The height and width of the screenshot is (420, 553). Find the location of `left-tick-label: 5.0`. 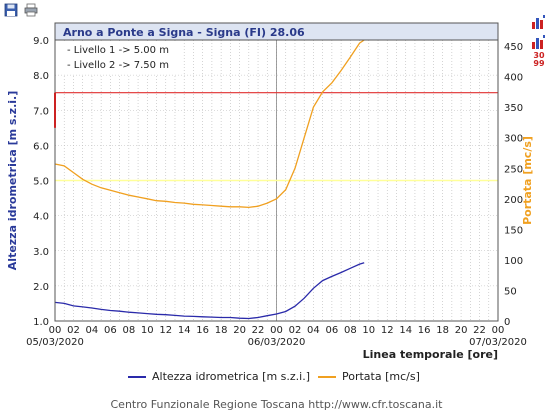

left-tick-label: 5.0 is located at coordinates (41, 182).